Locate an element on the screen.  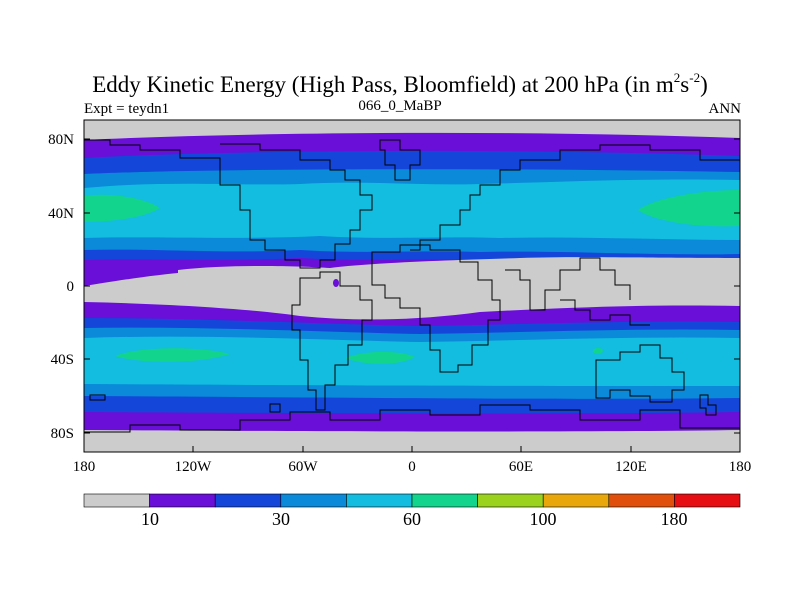
colorbar-label: 30 is located at coordinates (281, 519).